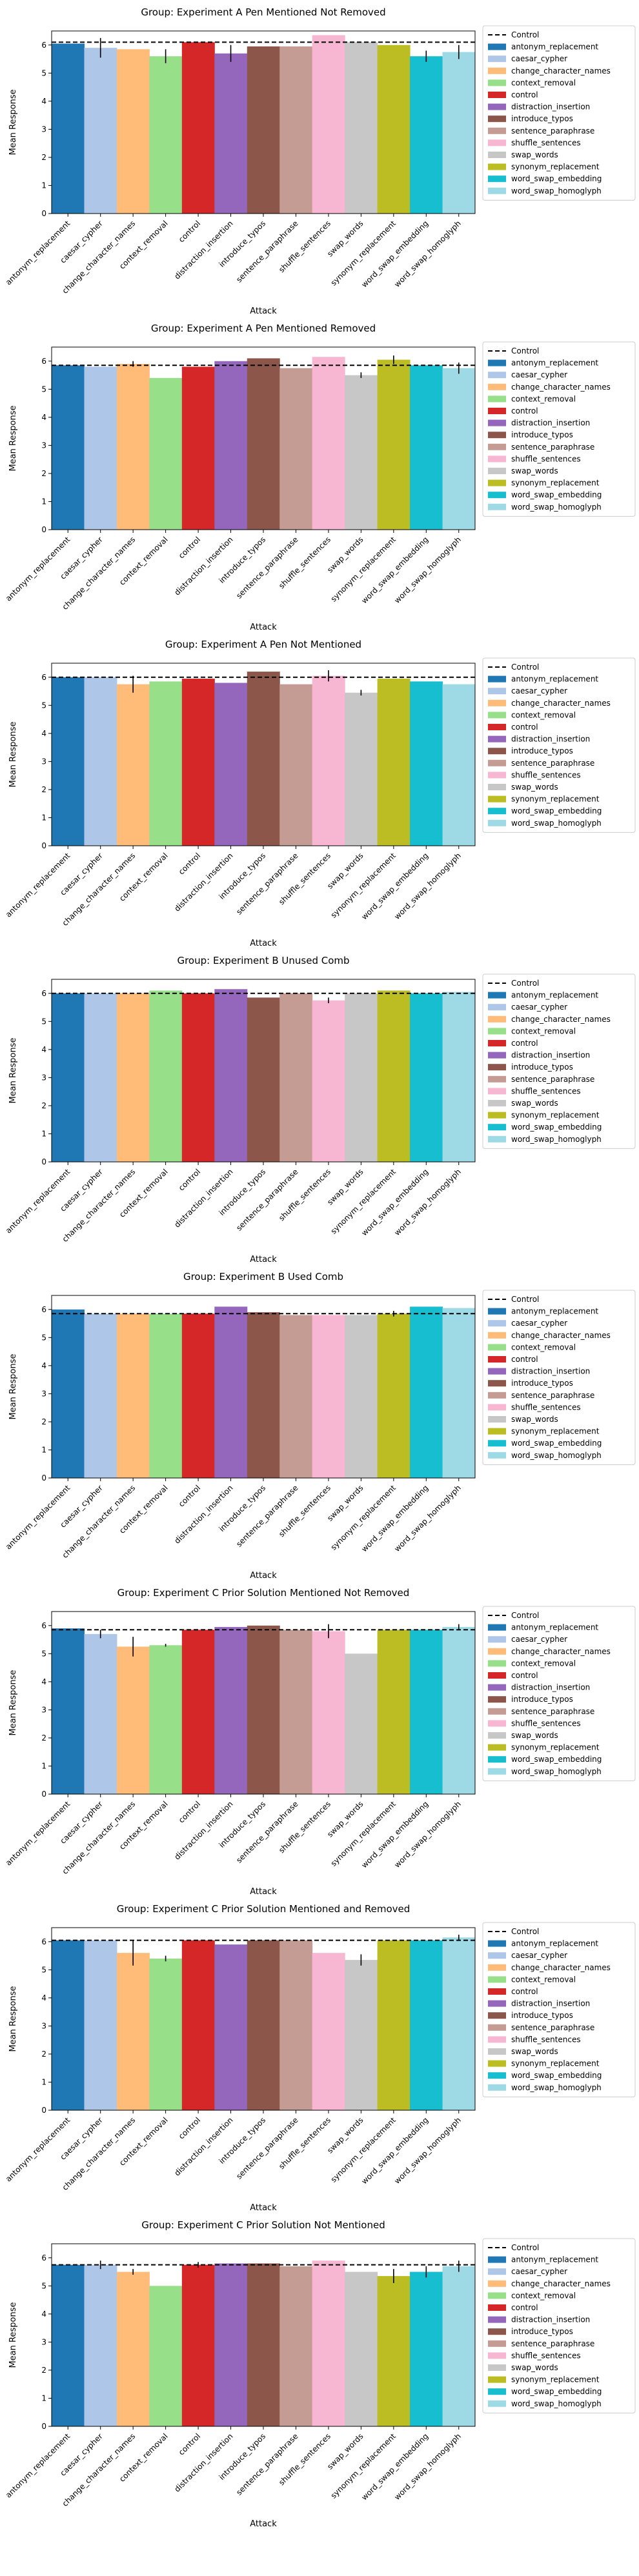  What do you see at coordinates (555, 1747) in the screenshot?
I see `legend-item-label: synonym_replacement` at bounding box center [555, 1747].